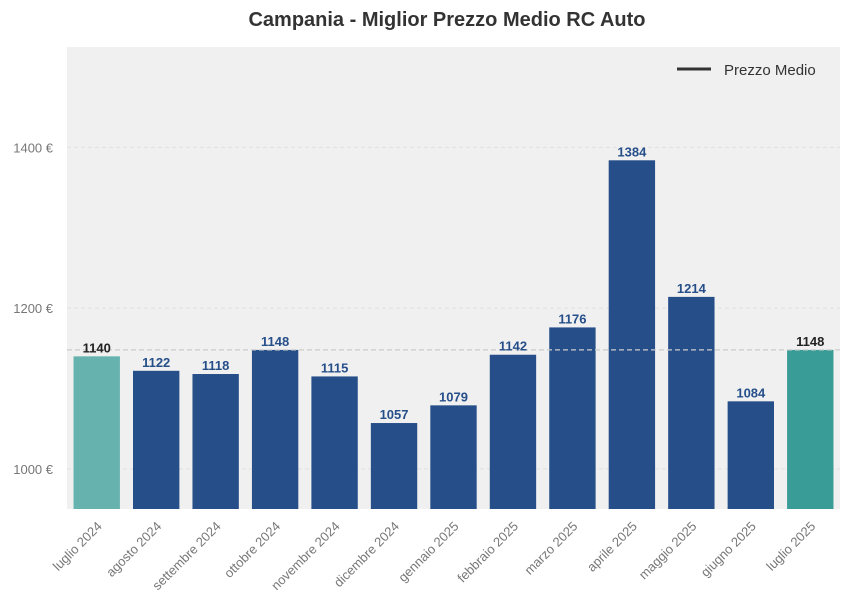  Describe the element at coordinates (453, 396) in the screenshot. I see `data-label: 1079` at that location.